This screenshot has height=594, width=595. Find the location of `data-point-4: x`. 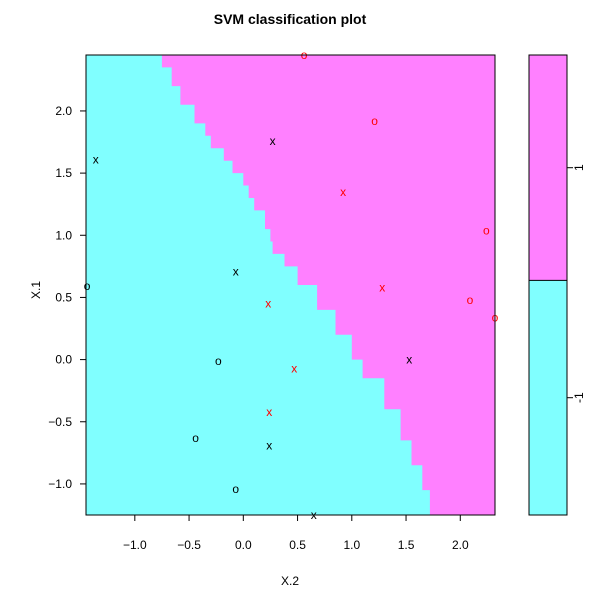

data-point-4: x is located at coordinates (96, 159).